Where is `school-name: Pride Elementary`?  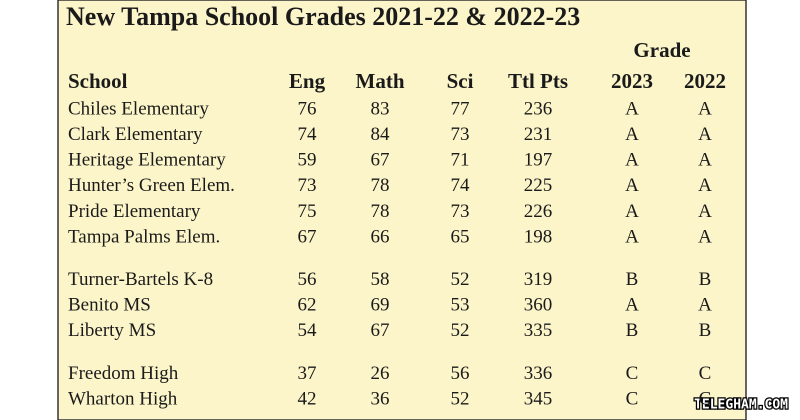 school-name: Pride Elementary is located at coordinates (134, 211).